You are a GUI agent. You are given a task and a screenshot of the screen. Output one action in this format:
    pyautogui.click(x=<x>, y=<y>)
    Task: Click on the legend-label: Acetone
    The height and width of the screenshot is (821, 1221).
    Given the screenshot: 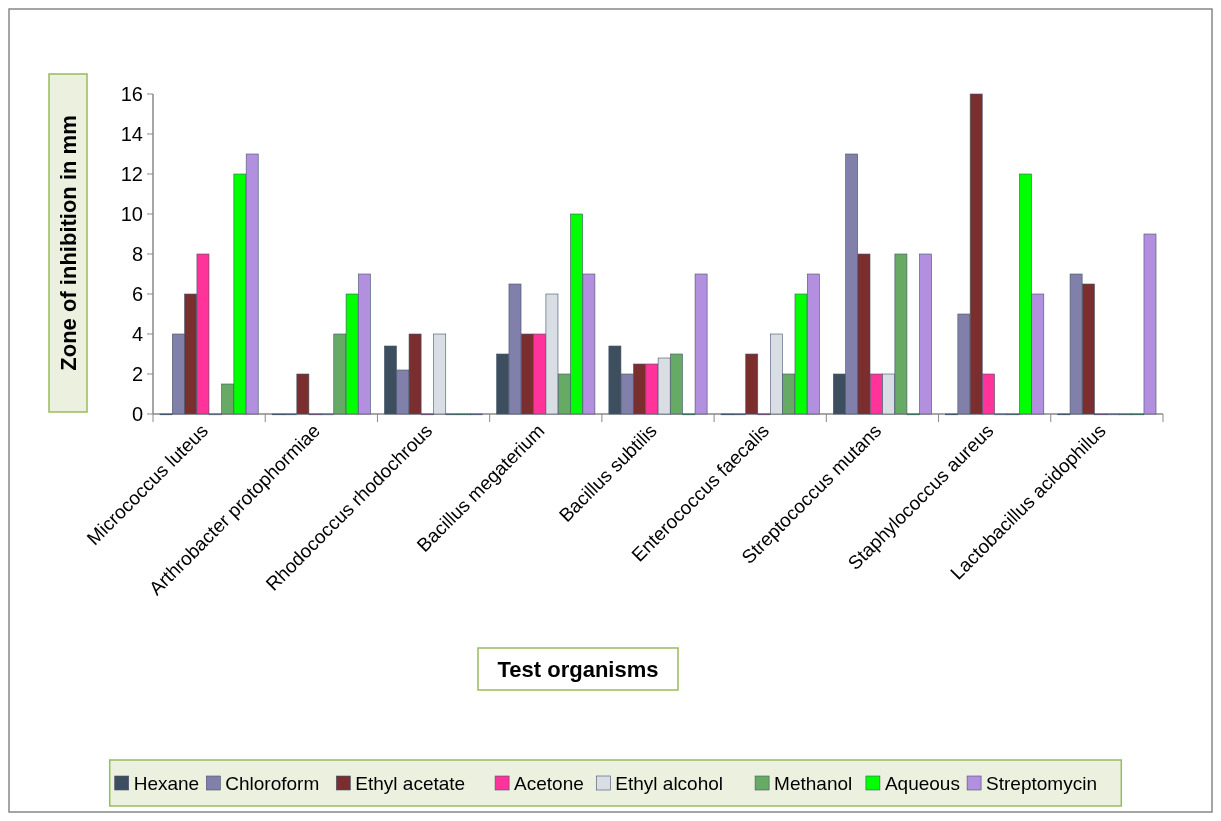 What is the action you would take?
    pyautogui.click(x=549, y=783)
    